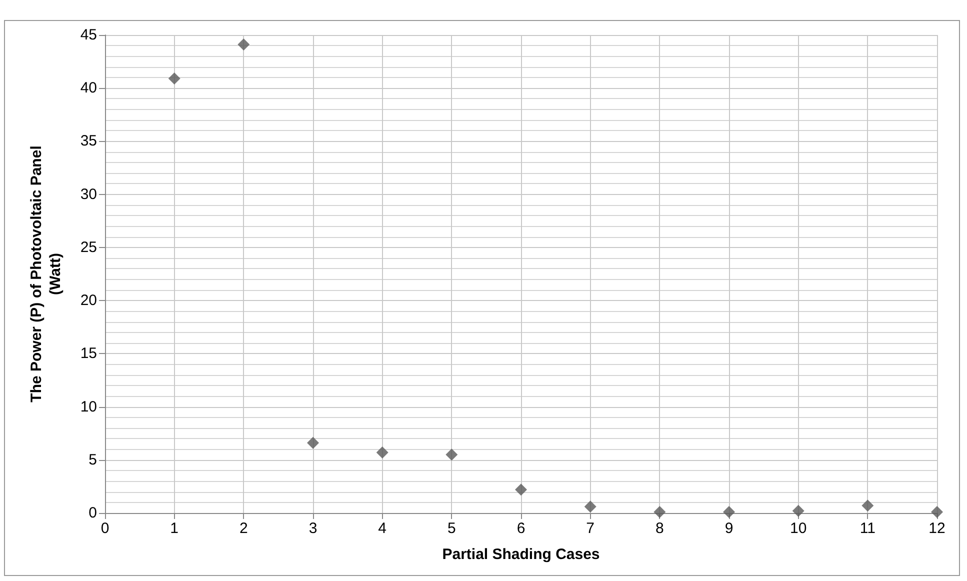 The image size is (967, 581). I want to click on x-axis-title: Partial Shading Cases, so click(521, 554).